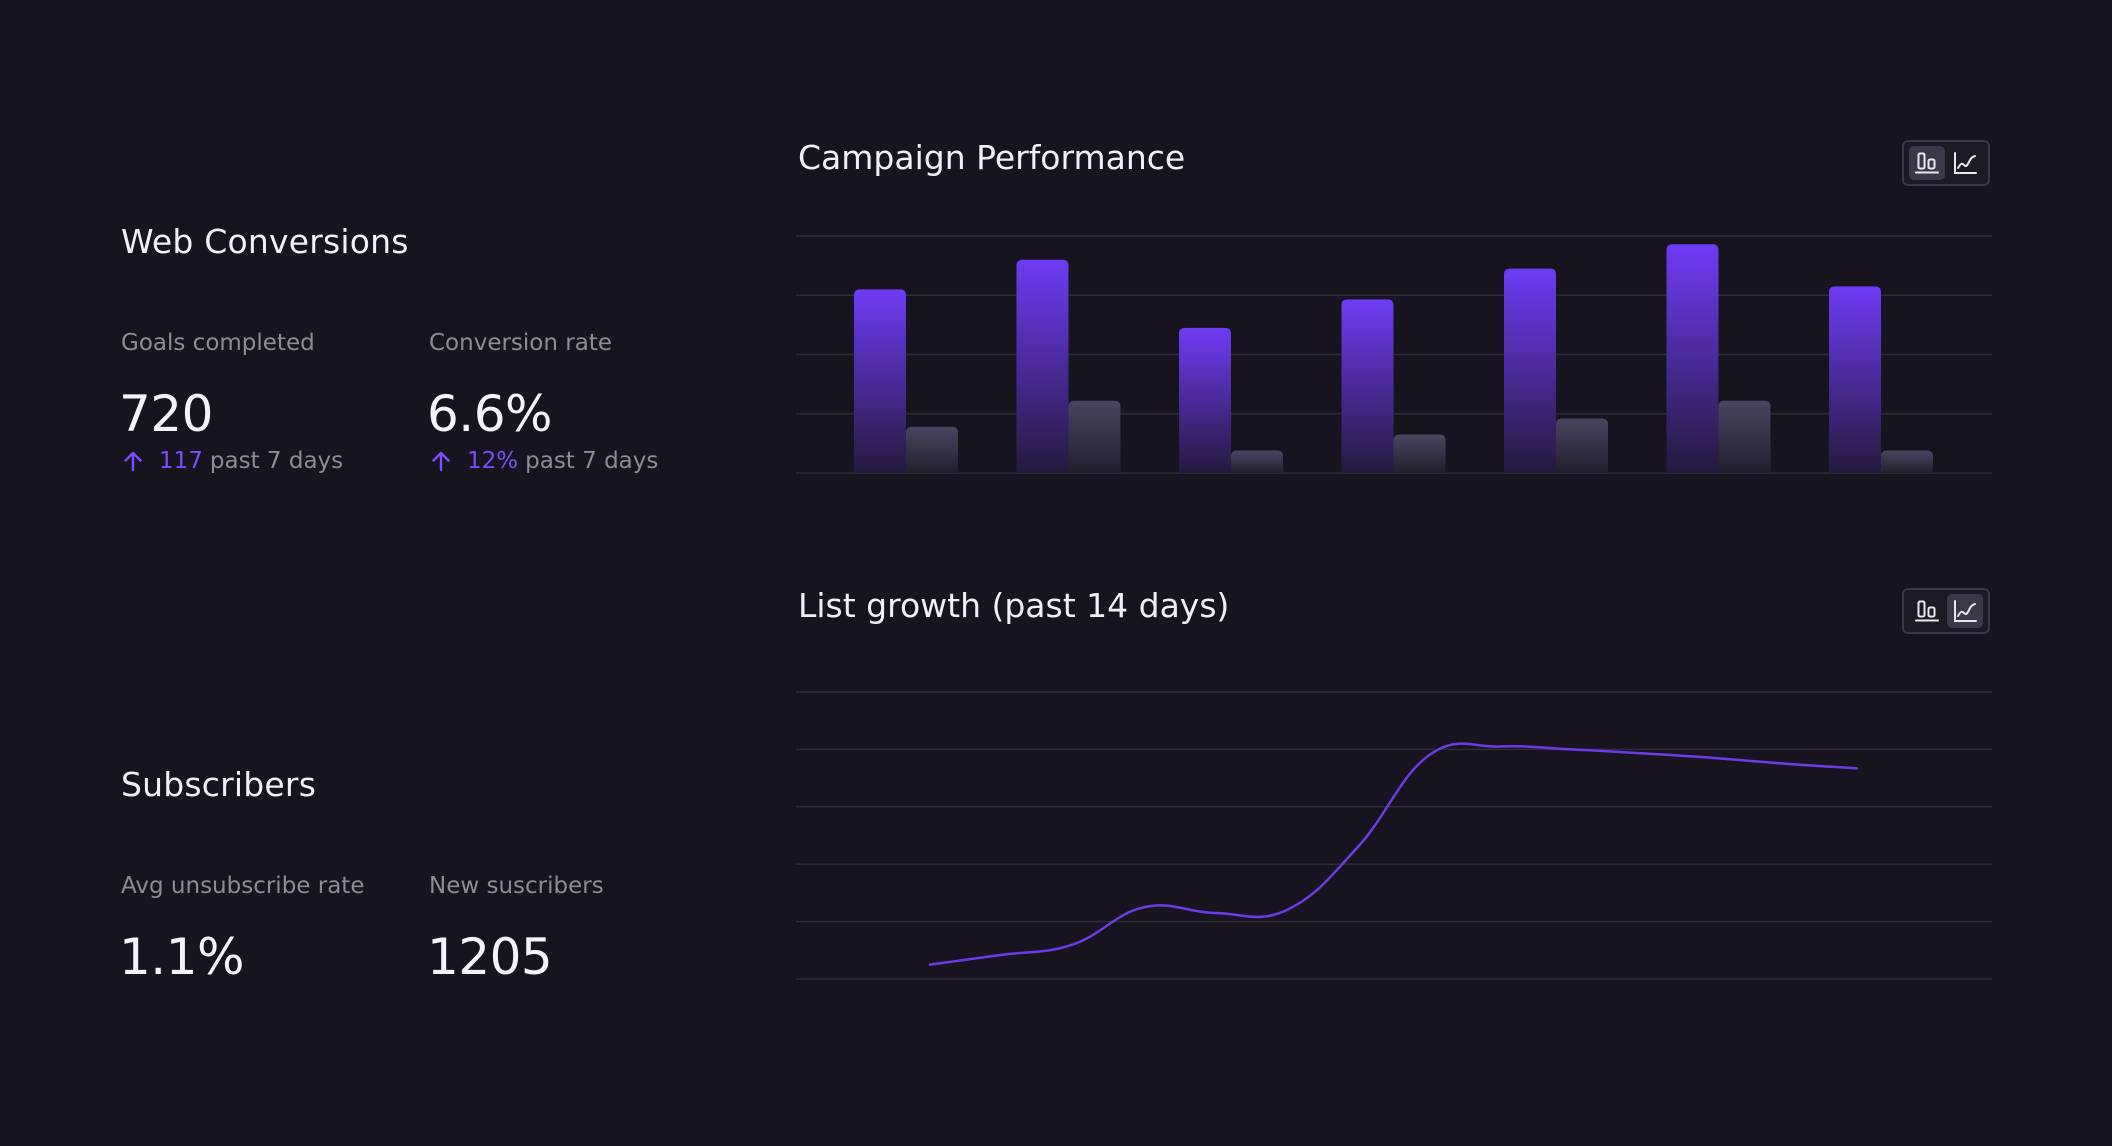 This screenshot has height=1146, width=2112. I want to click on campaign-chart-title: Campaign Performance, so click(992, 157).